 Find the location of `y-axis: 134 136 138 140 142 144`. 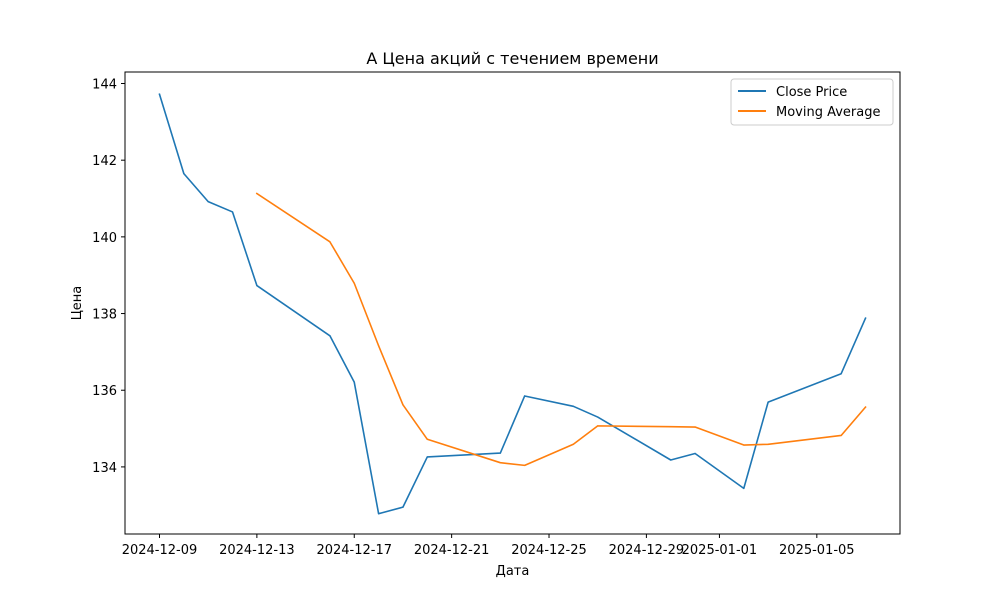

y-axis: 134 136 138 140 142 144 is located at coordinates (108, 277).